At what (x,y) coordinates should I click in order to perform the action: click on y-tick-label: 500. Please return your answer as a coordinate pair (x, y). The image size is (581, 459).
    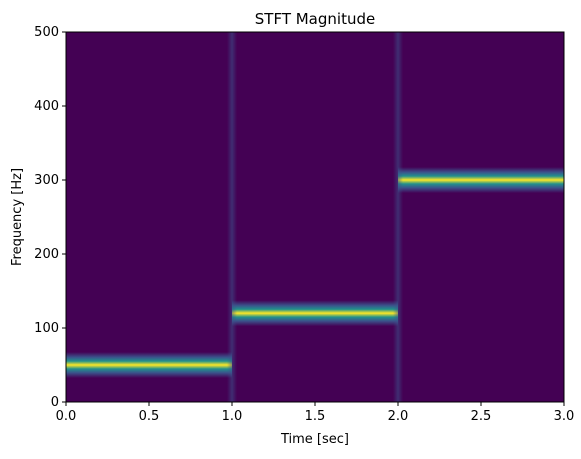
    Looking at the image, I should click on (46, 32).